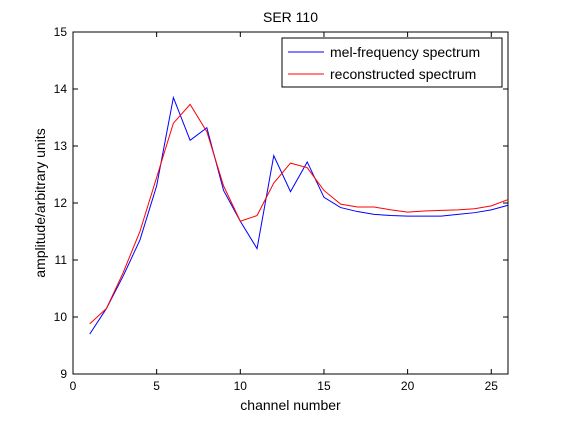 This screenshot has width=561, height=421. Describe the element at coordinates (403, 74) in the screenshot. I see `legend-label-reconstructed-spectrum: reconstructed spectrum` at that location.